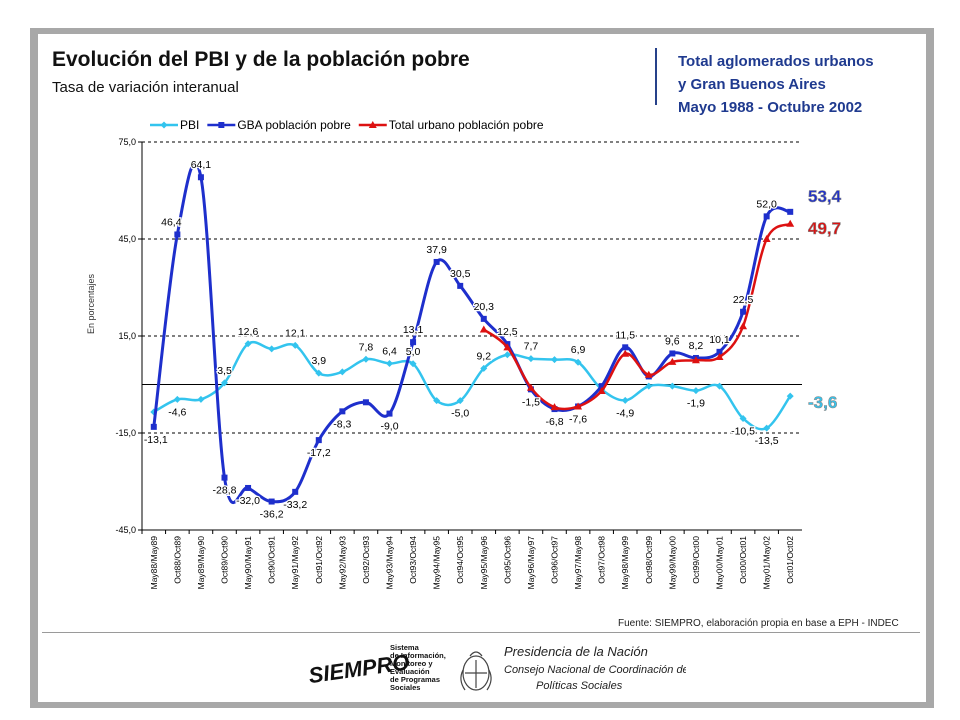 This screenshot has width=960, height=720. What do you see at coordinates (342, 424) in the screenshot?
I see `data-label: -8,3` at bounding box center [342, 424].